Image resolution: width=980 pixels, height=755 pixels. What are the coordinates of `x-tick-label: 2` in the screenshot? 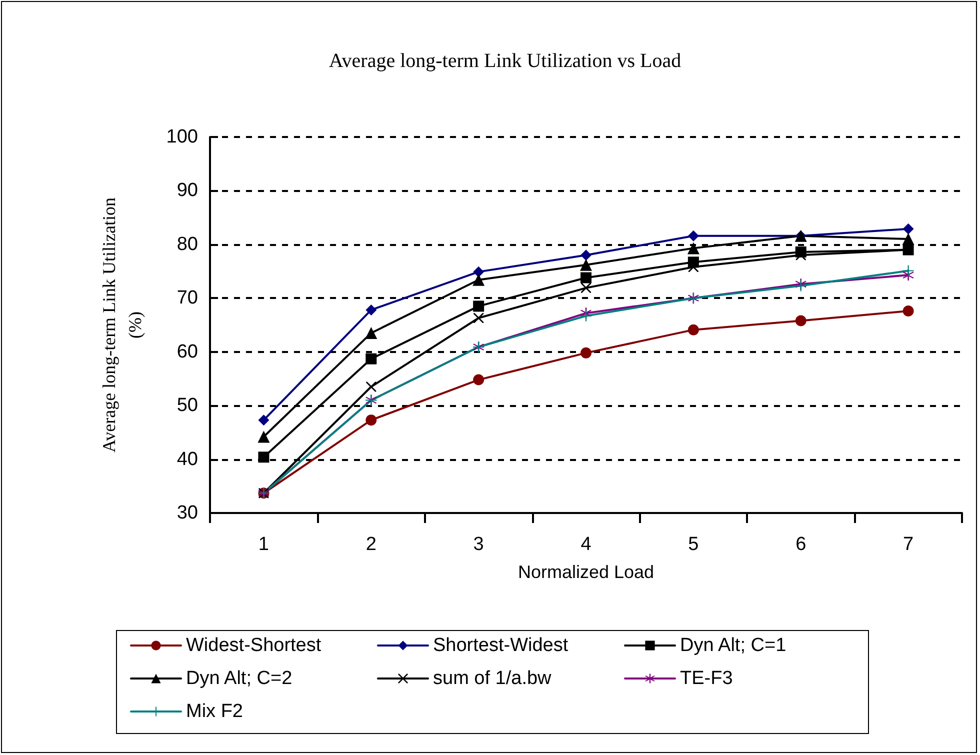 It's located at (371, 544).